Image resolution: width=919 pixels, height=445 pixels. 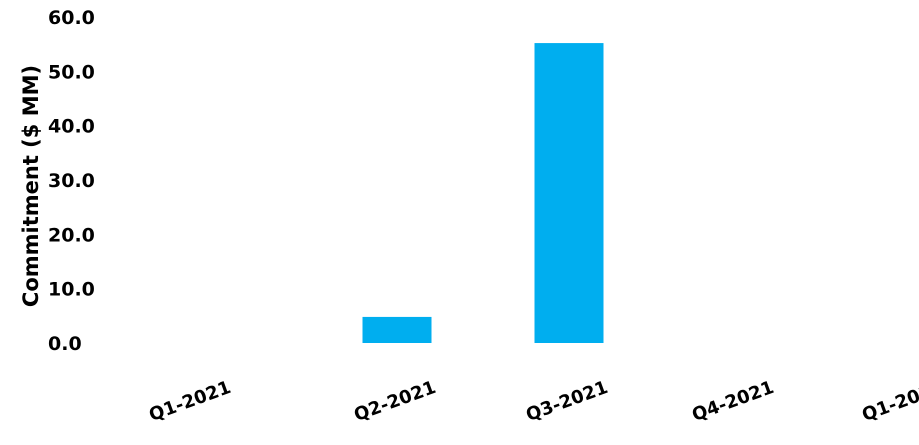 What do you see at coordinates (394, 401) in the screenshot?
I see `x-tick-label: Q2-2021` at bounding box center [394, 401].